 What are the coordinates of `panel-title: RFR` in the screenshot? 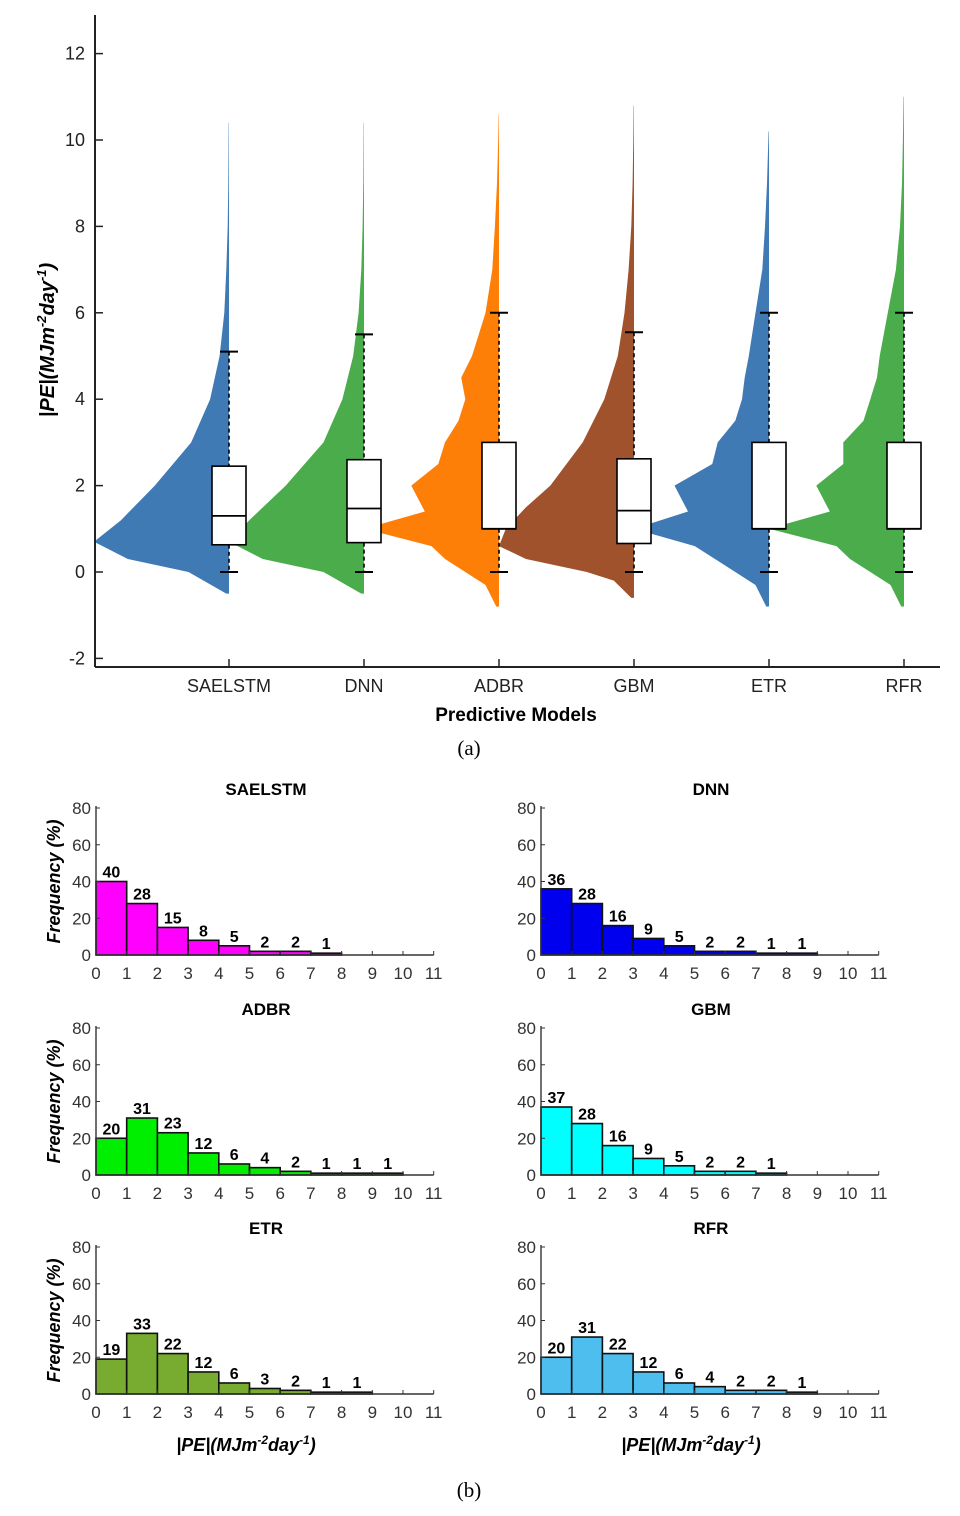 It's located at (711, 1228).